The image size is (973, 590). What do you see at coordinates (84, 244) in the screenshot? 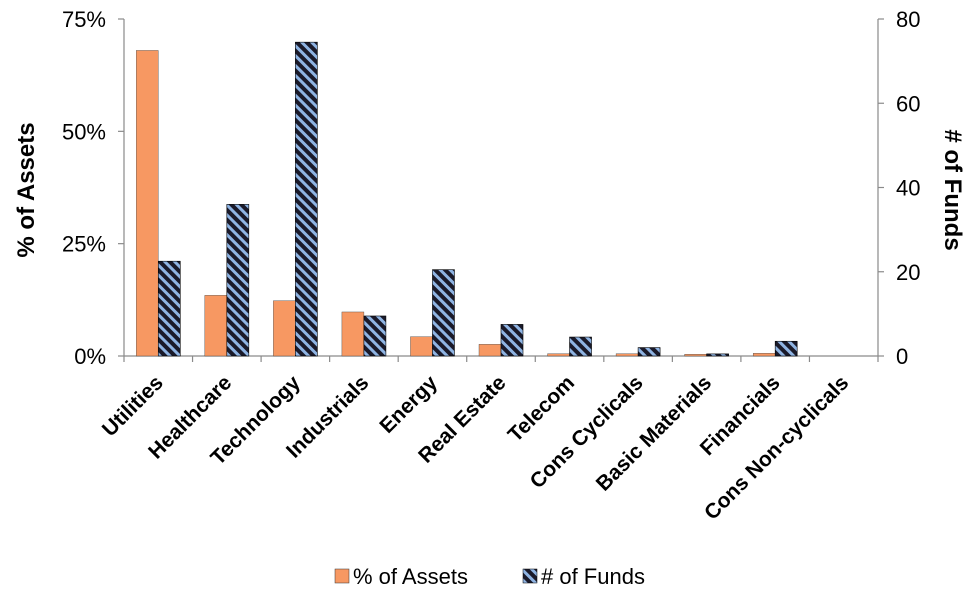
I see `y-tick-label: 25%` at bounding box center [84, 244].